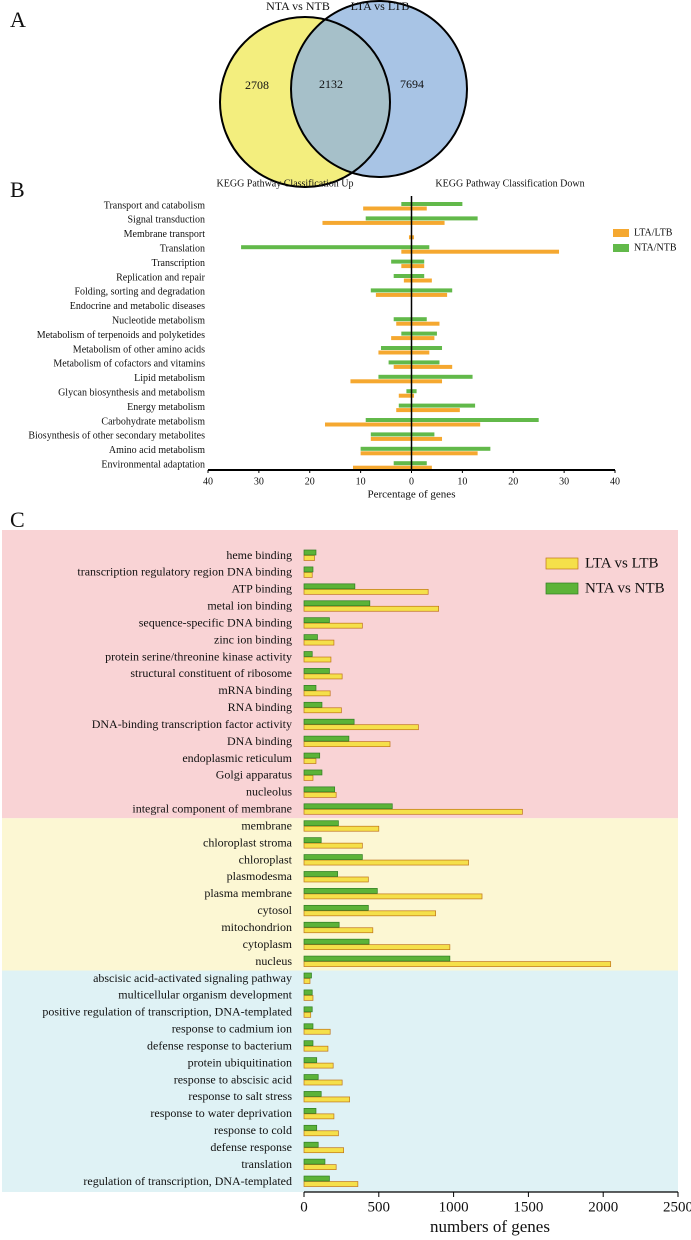  I want to click on category-label: defense response to bacterium, so click(220, 1045).